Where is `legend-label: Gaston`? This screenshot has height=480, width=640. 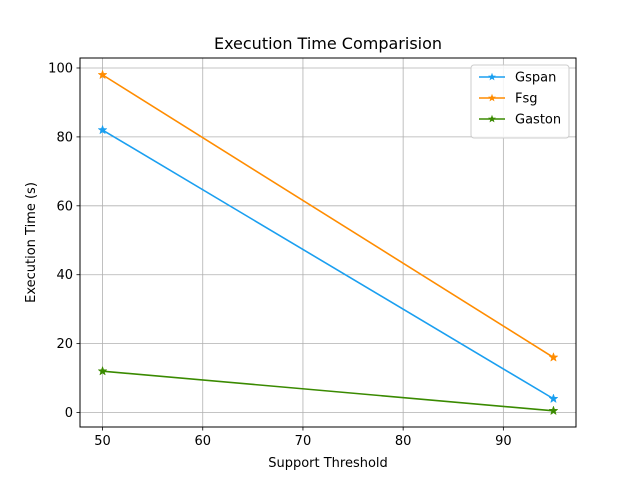 legend-label: Gaston is located at coordinates (538, 120).